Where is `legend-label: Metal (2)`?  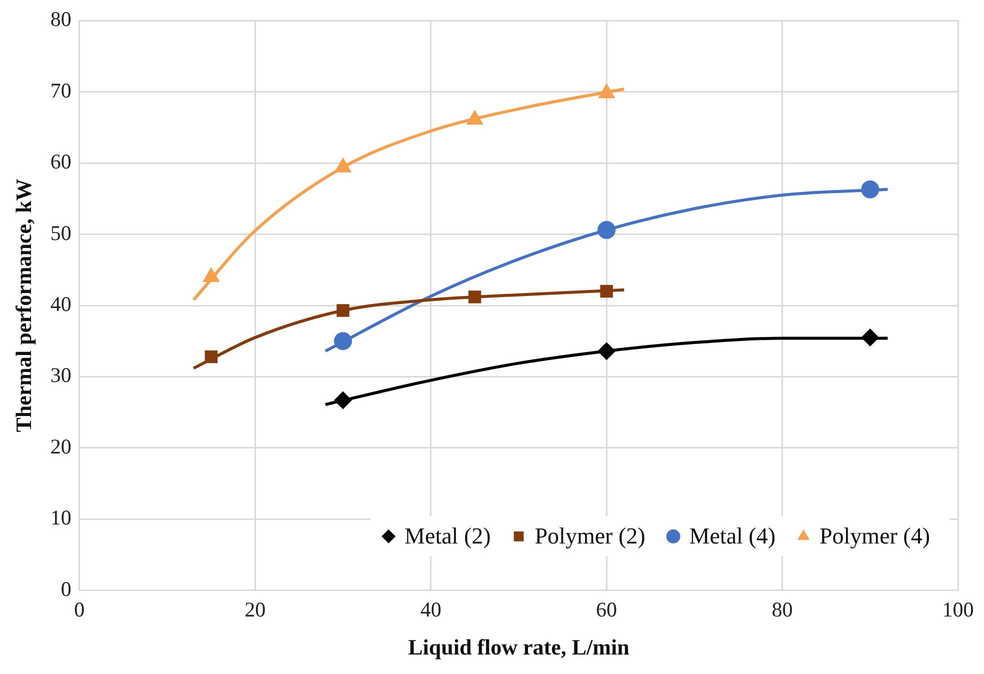 legend-label: Metal (2) is located at coordinates (447, 535).